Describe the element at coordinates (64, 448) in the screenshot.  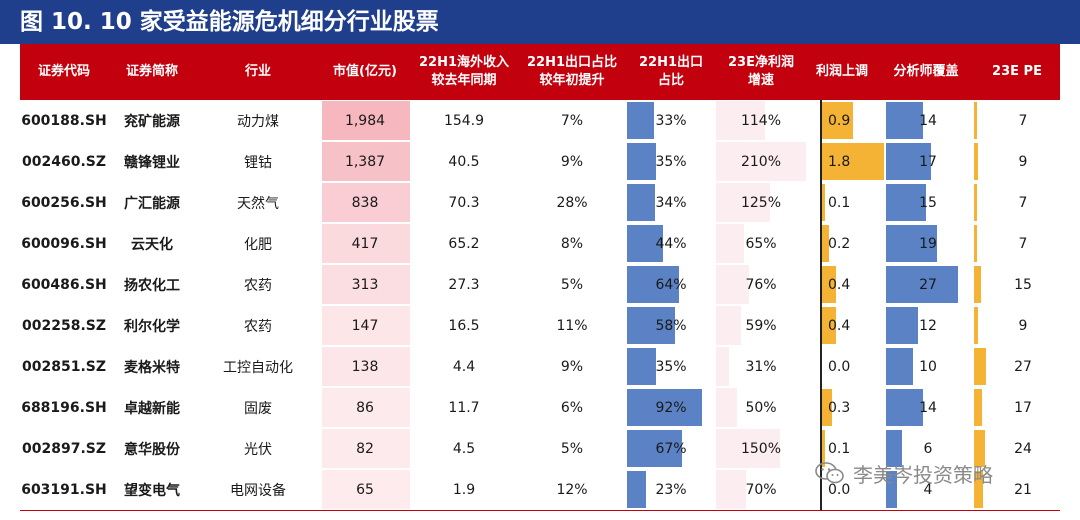
I see `stock-code: 002897.SZ` at that location.